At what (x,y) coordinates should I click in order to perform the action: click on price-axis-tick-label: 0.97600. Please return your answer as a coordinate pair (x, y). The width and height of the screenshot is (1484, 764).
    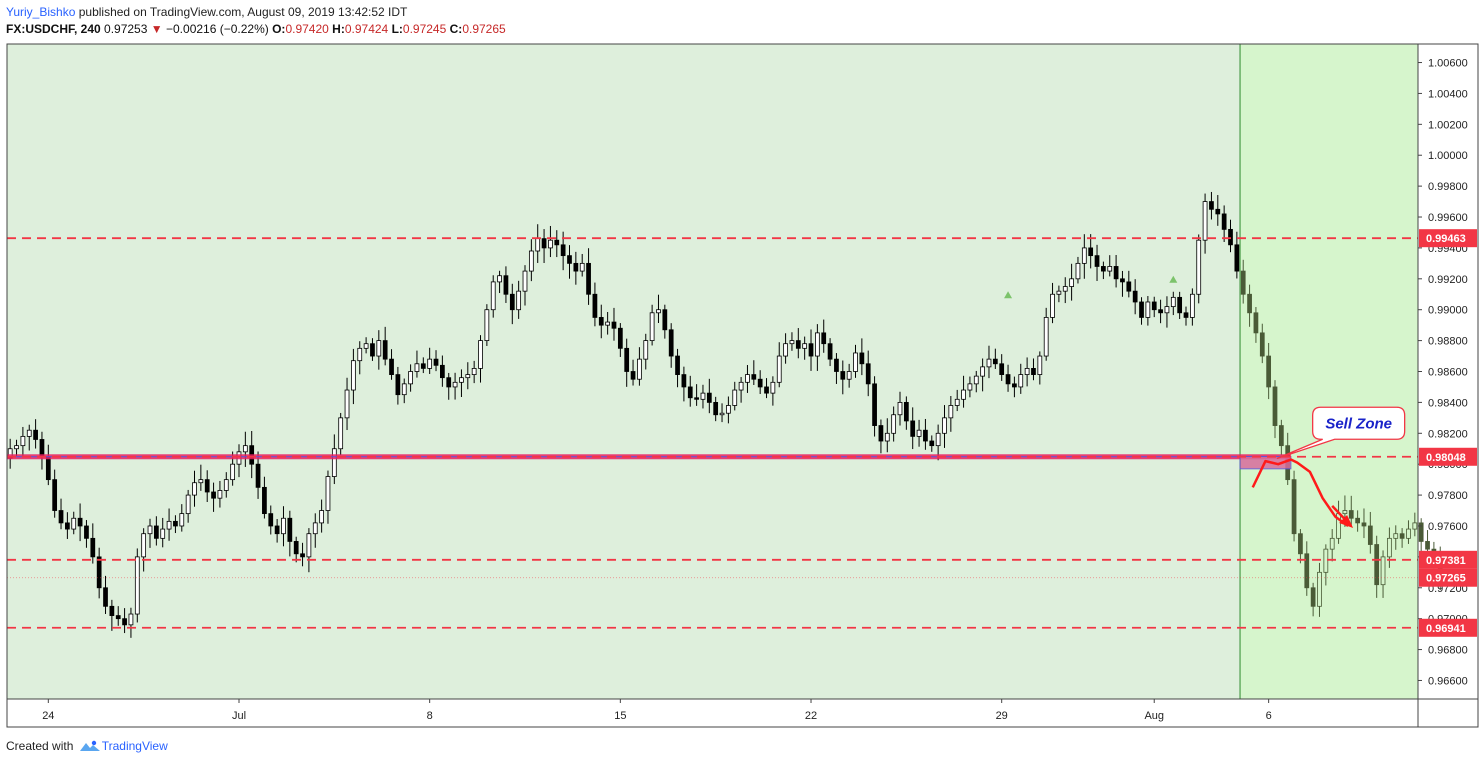
    Looking at the image, I should click on (1448, 527).